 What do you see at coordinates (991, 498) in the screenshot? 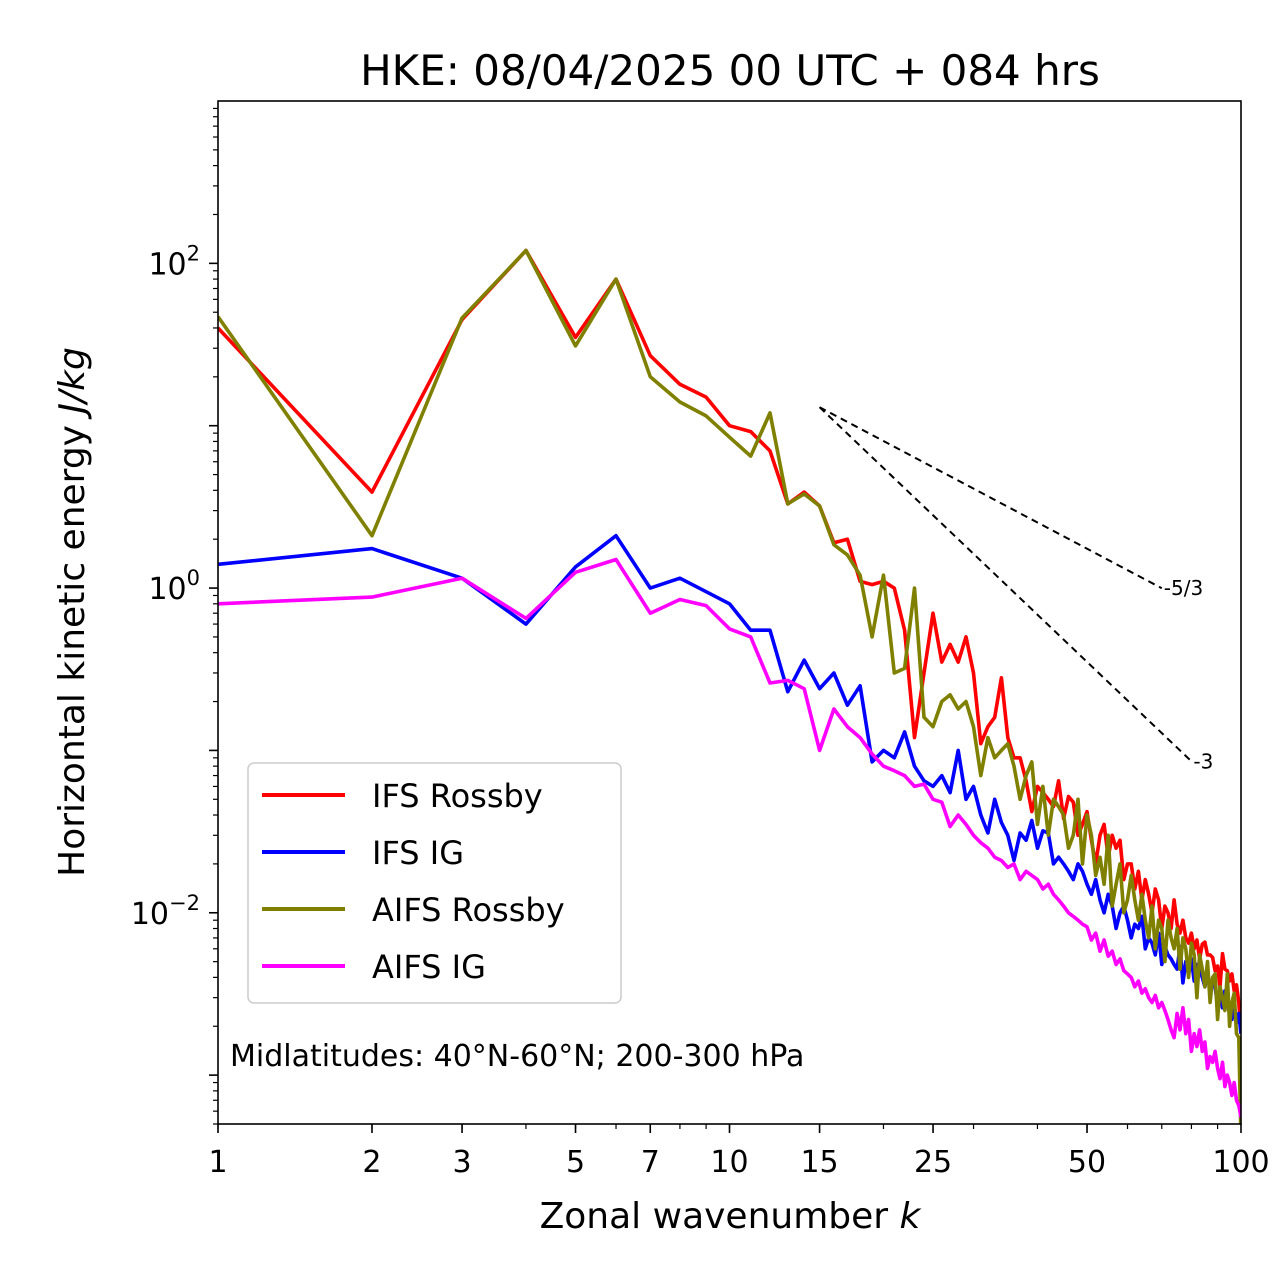
I see `reference-line-minus-five-thirds` at bounding box center [991, 498].